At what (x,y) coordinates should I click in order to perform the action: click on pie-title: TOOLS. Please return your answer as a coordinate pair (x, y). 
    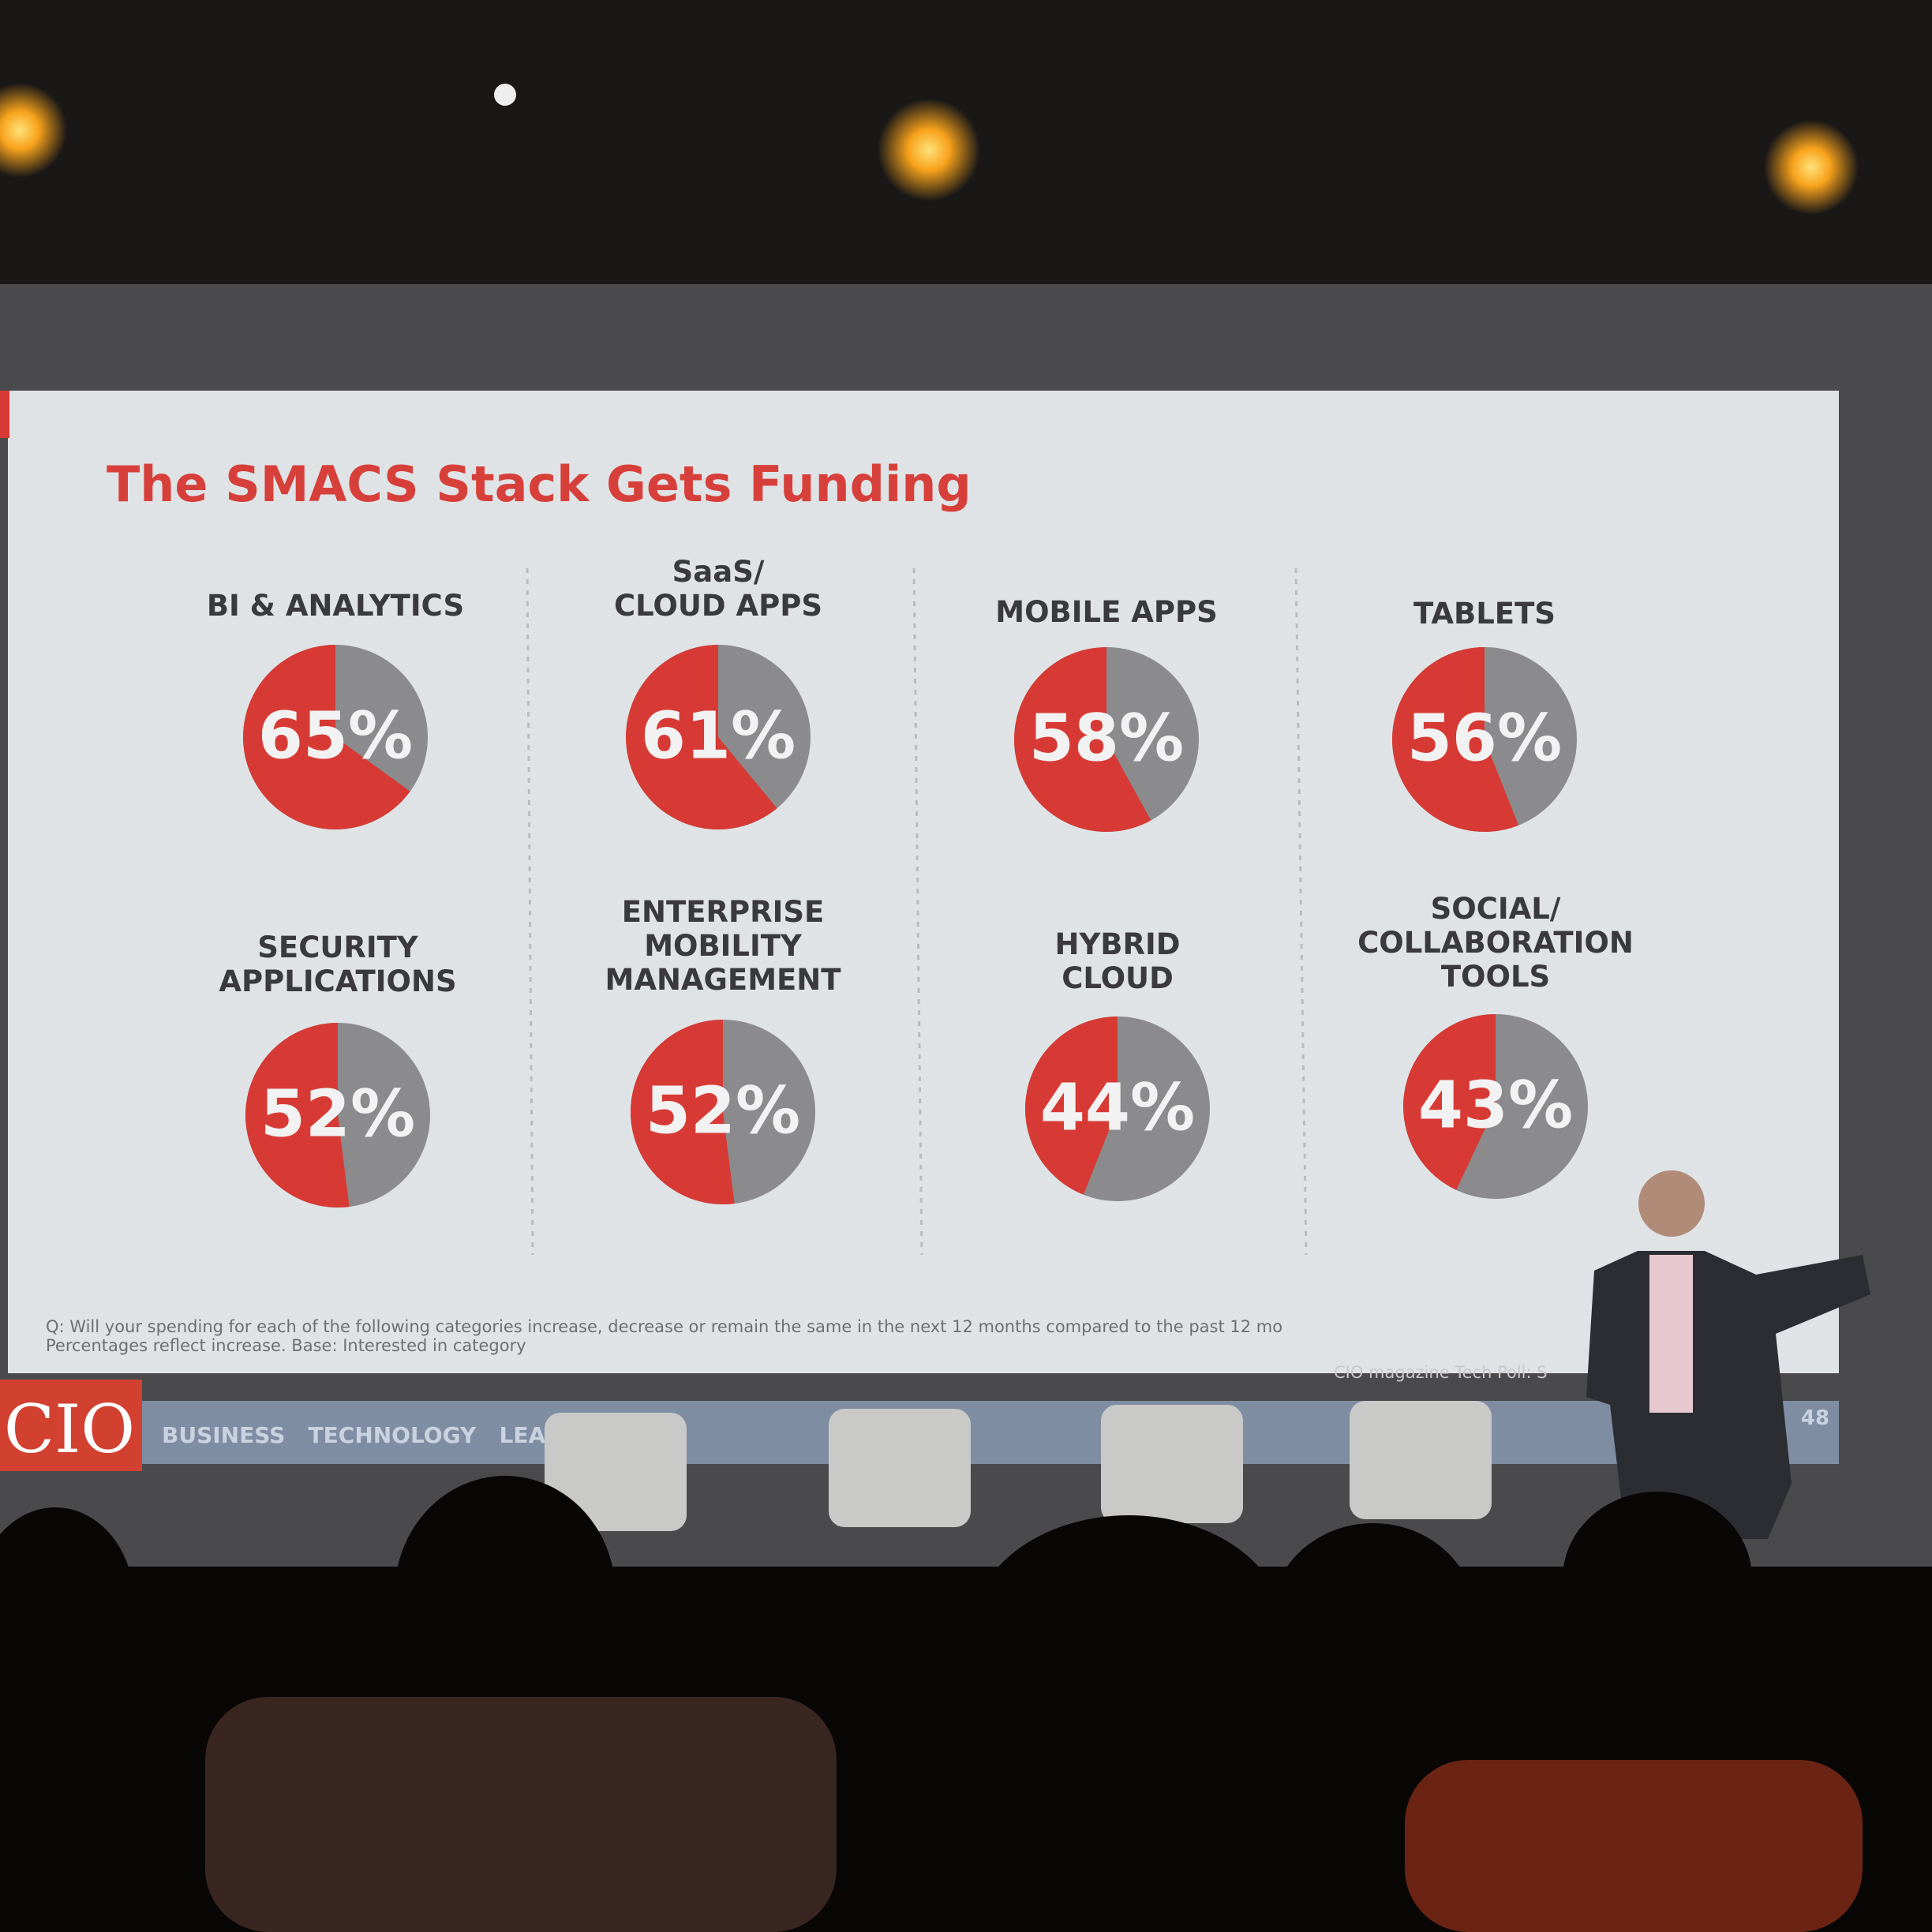
    Looking at the image, I should click on (1495, 977).